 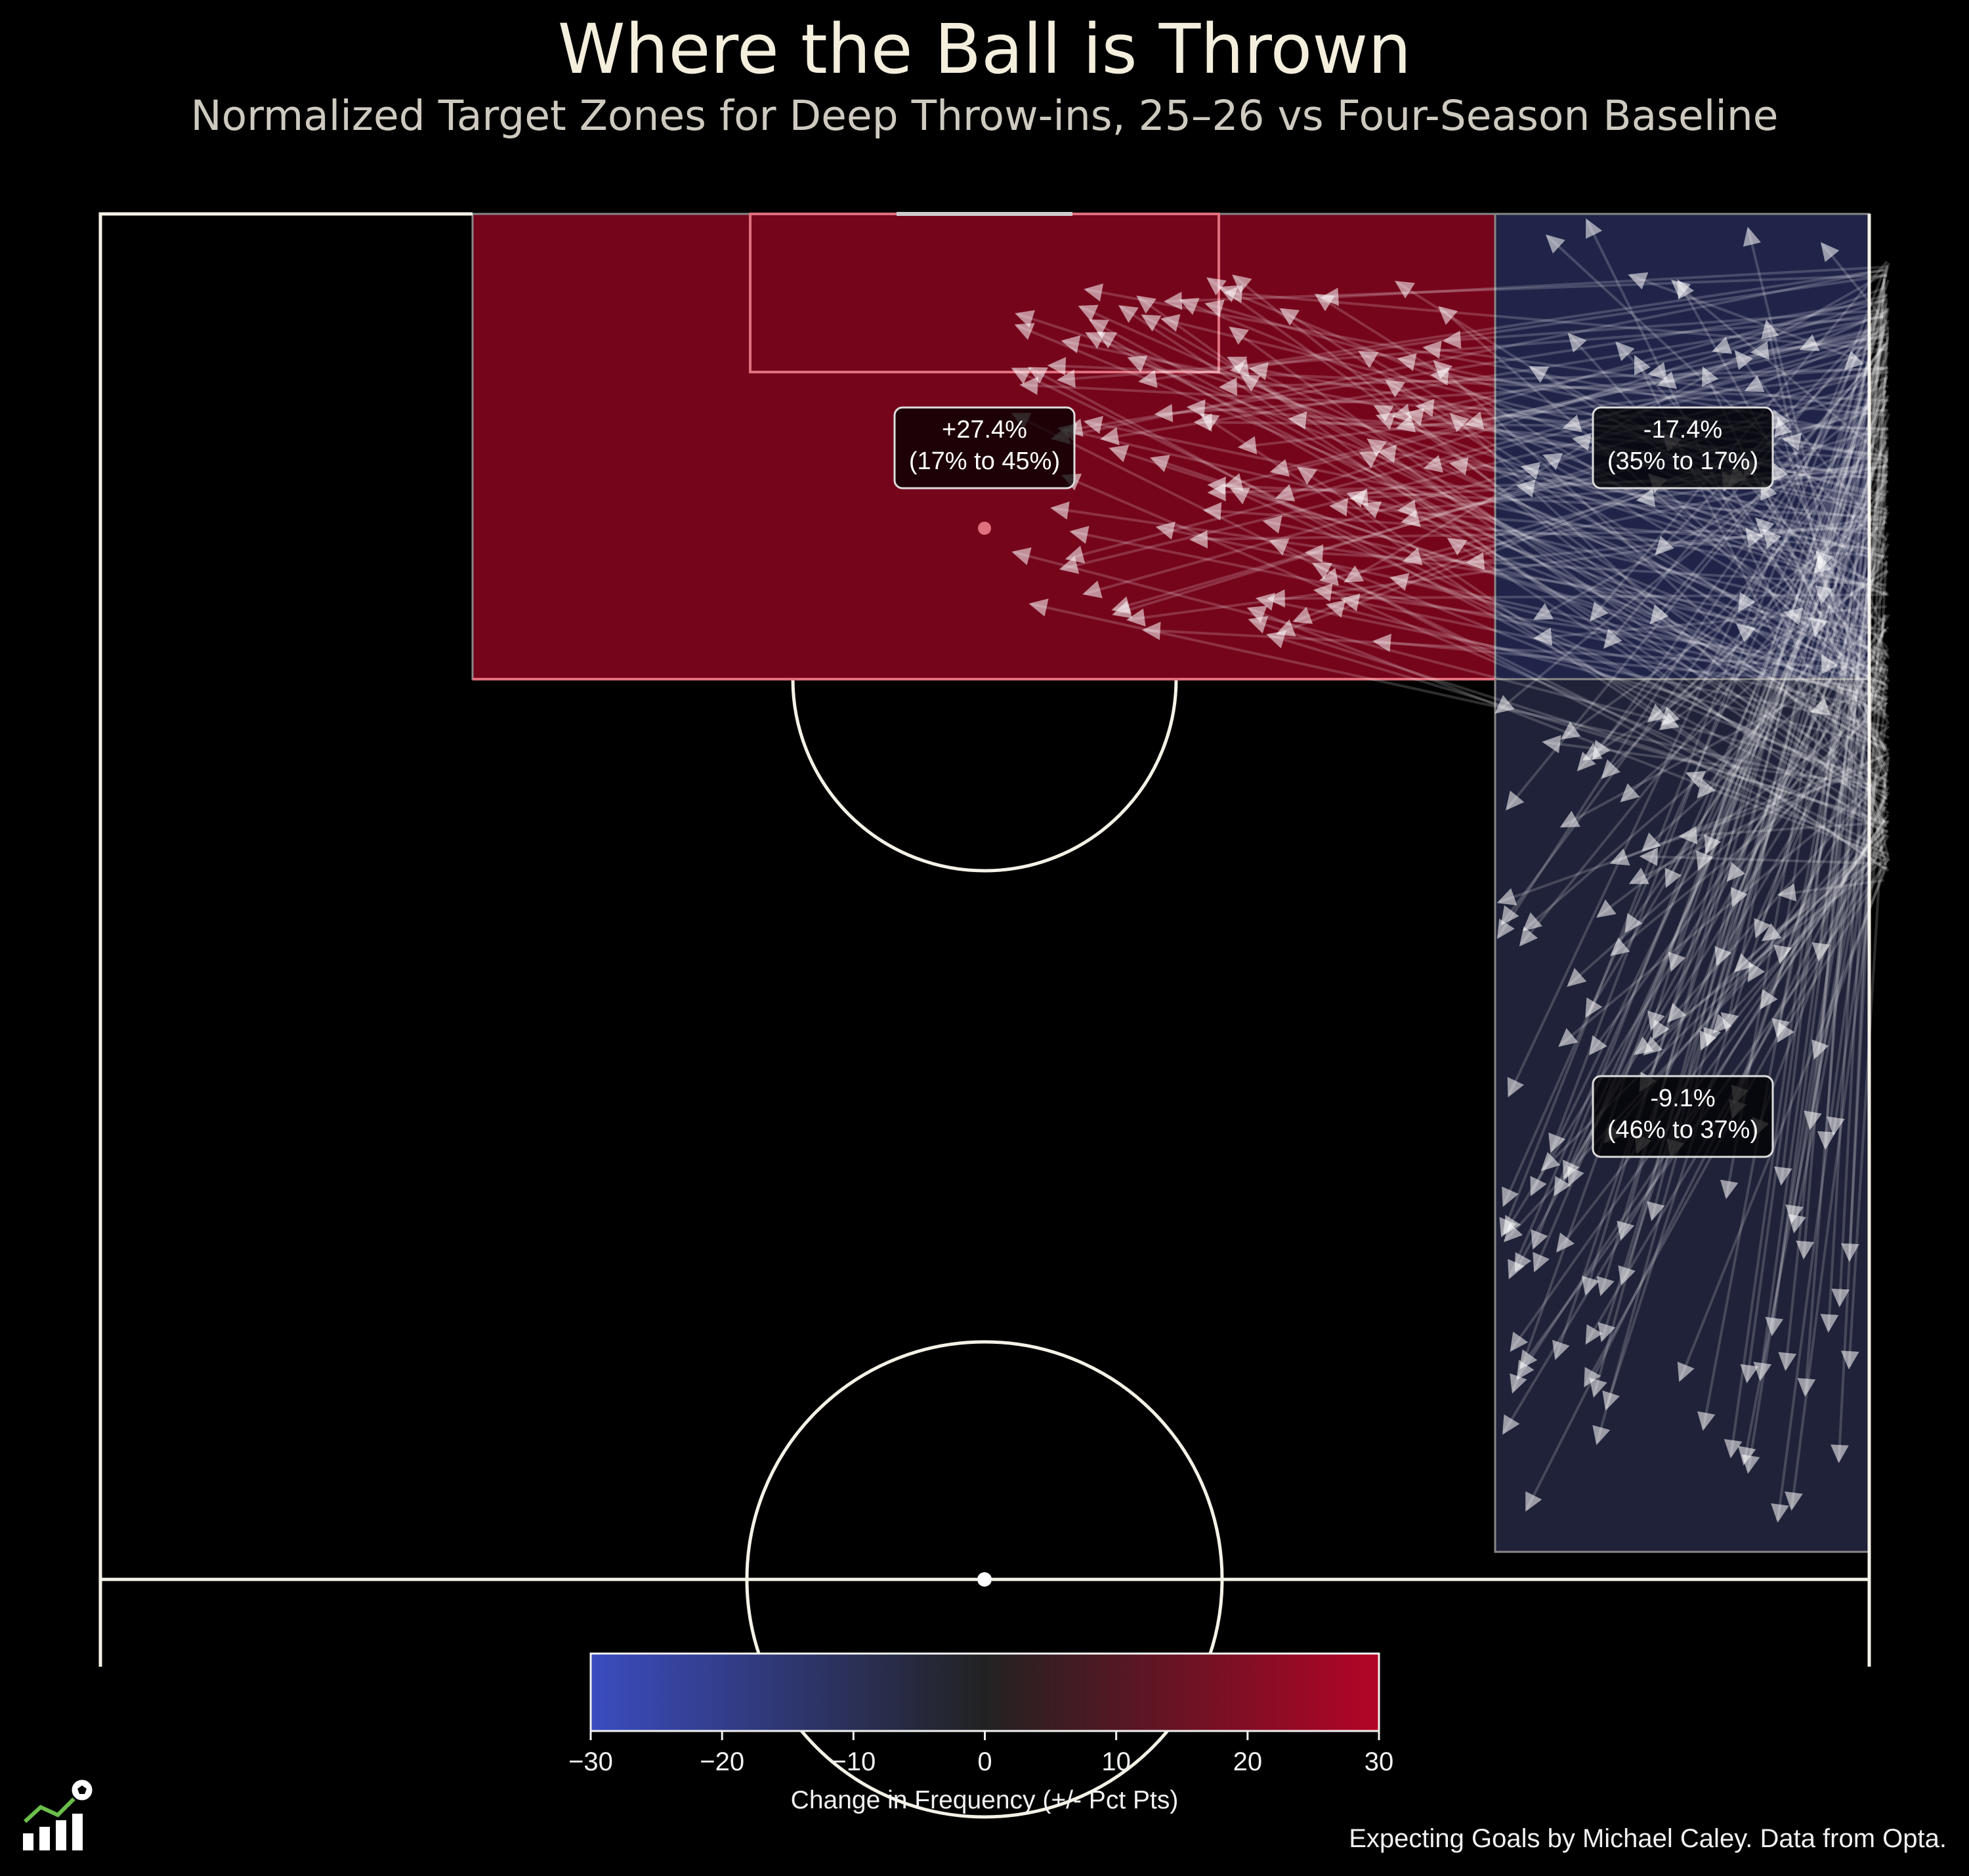 I want to click on expecting-goals-logo-icon, so click(x=59, y=1814).